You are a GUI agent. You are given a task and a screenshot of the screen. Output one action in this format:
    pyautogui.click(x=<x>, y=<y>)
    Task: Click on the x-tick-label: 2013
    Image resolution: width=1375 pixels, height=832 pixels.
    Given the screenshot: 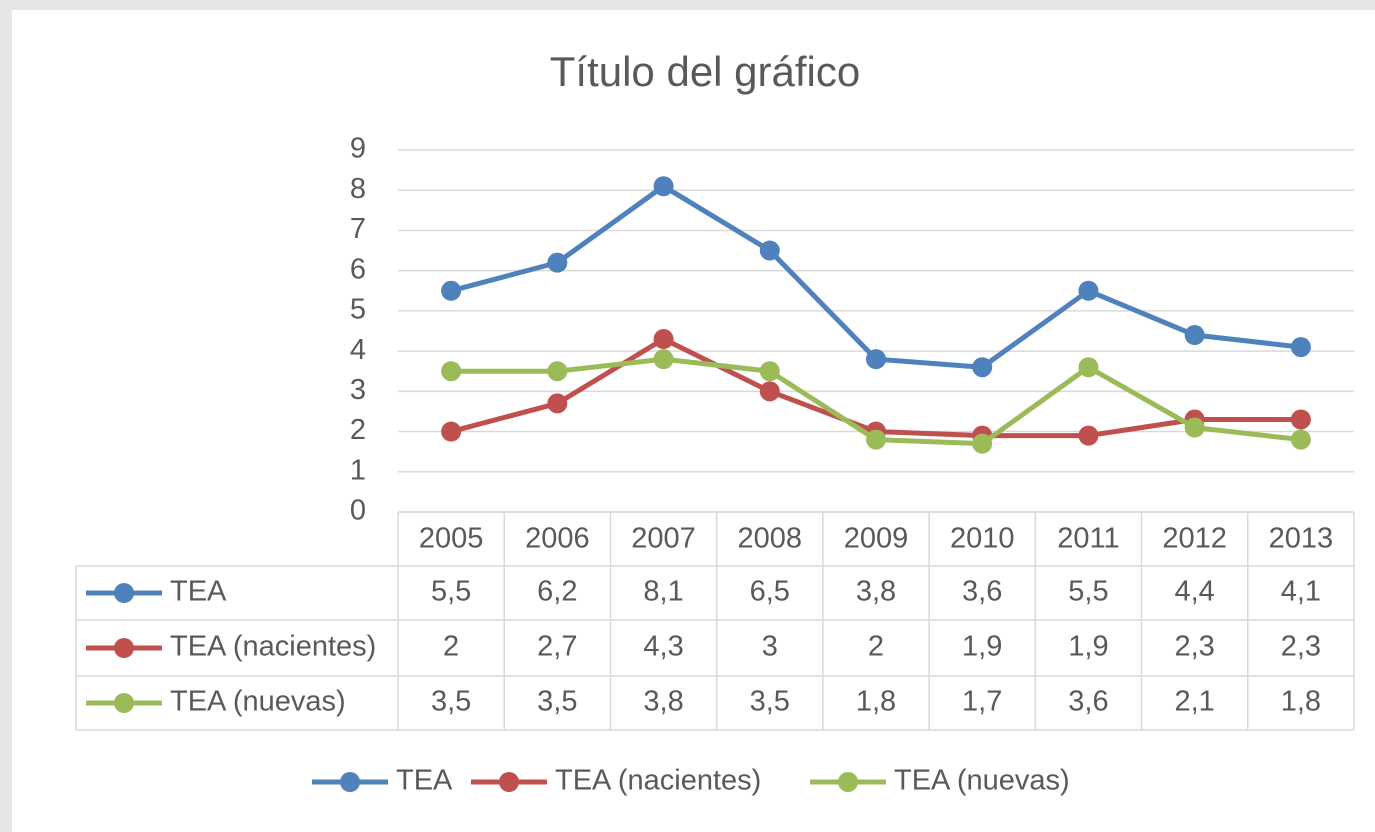 What is the action you would take?
    pyautogui.click(x=1301, y=539)
    